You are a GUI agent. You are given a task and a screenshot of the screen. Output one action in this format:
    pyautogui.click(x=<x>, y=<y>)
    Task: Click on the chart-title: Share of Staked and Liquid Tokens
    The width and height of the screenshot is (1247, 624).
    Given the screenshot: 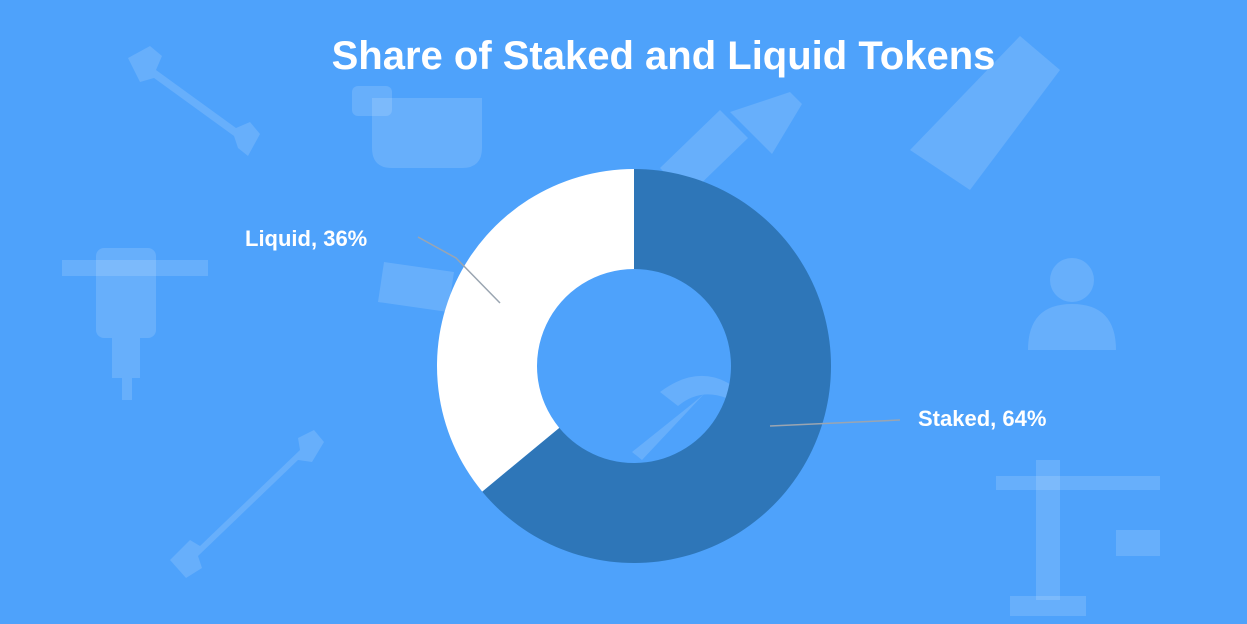 What is the action you would take?
    pyautogui.click(x=663, y=56)
    